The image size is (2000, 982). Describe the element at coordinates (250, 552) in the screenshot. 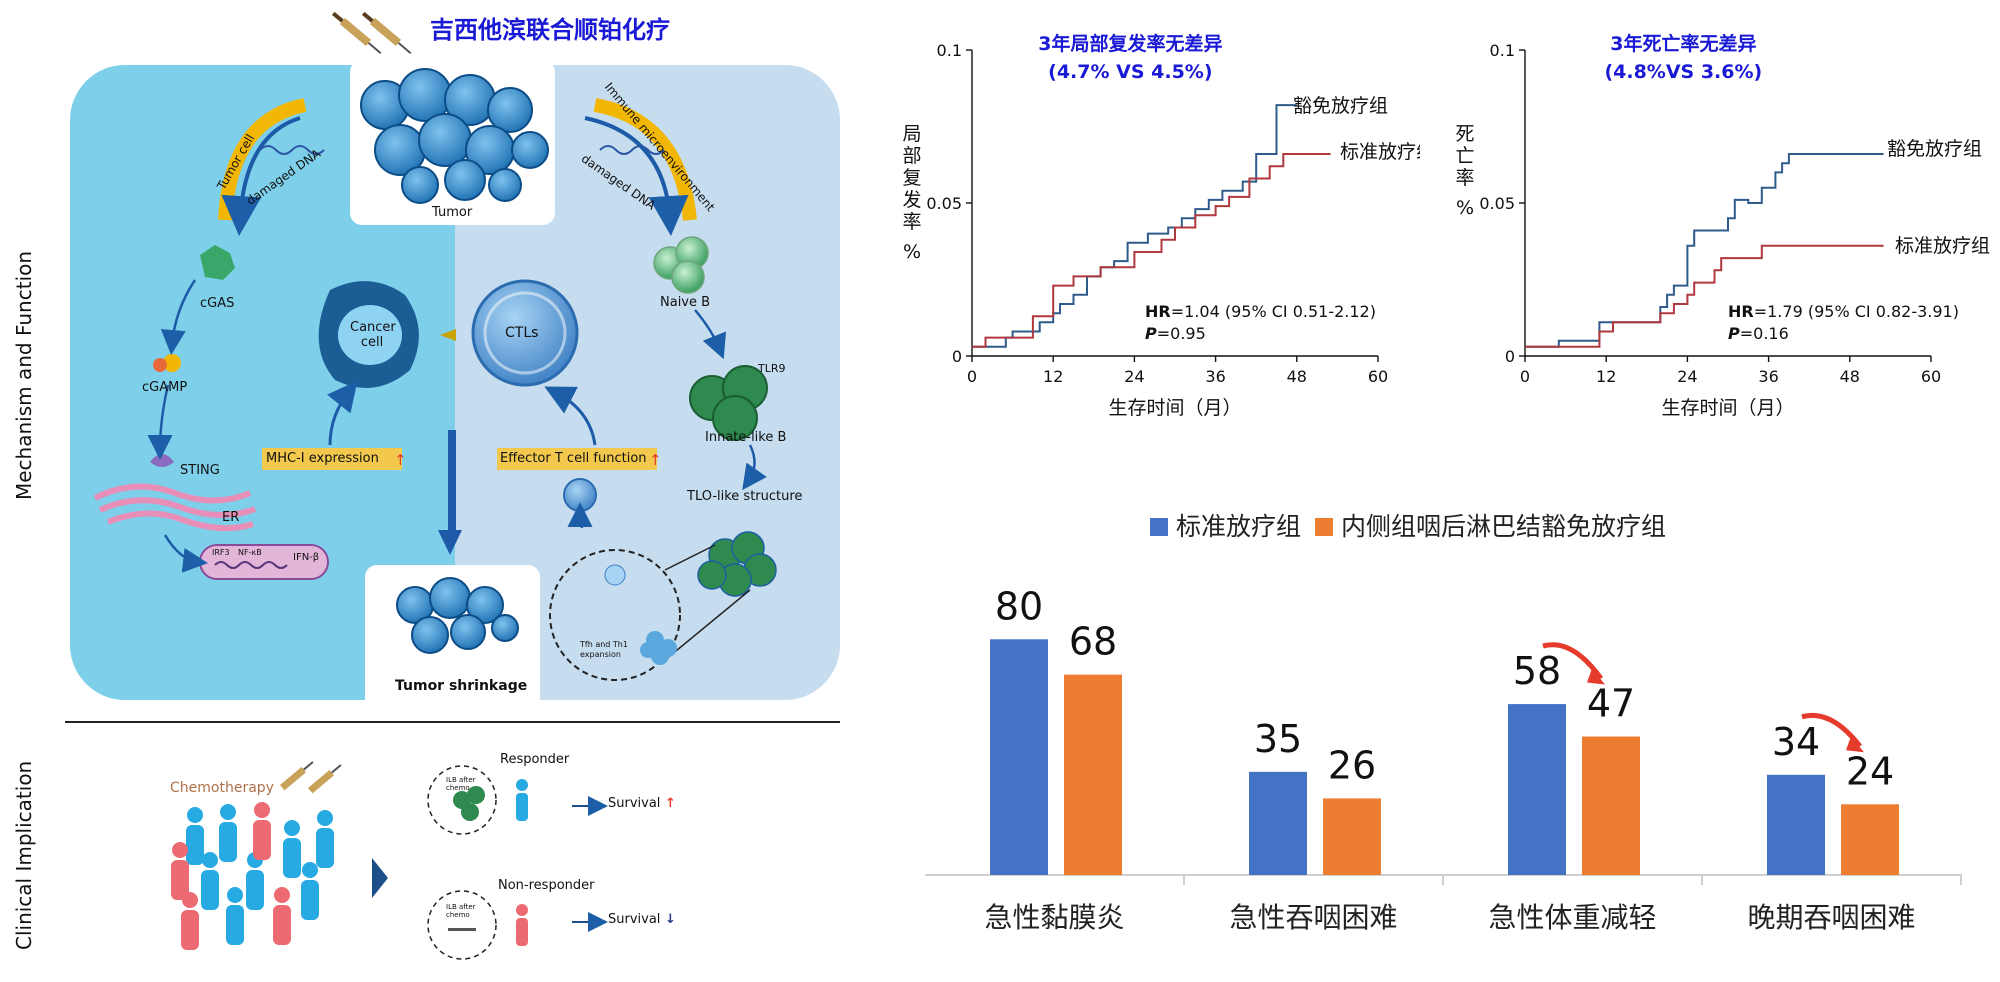

I see `nfkb-label: NF-κB` at that location.